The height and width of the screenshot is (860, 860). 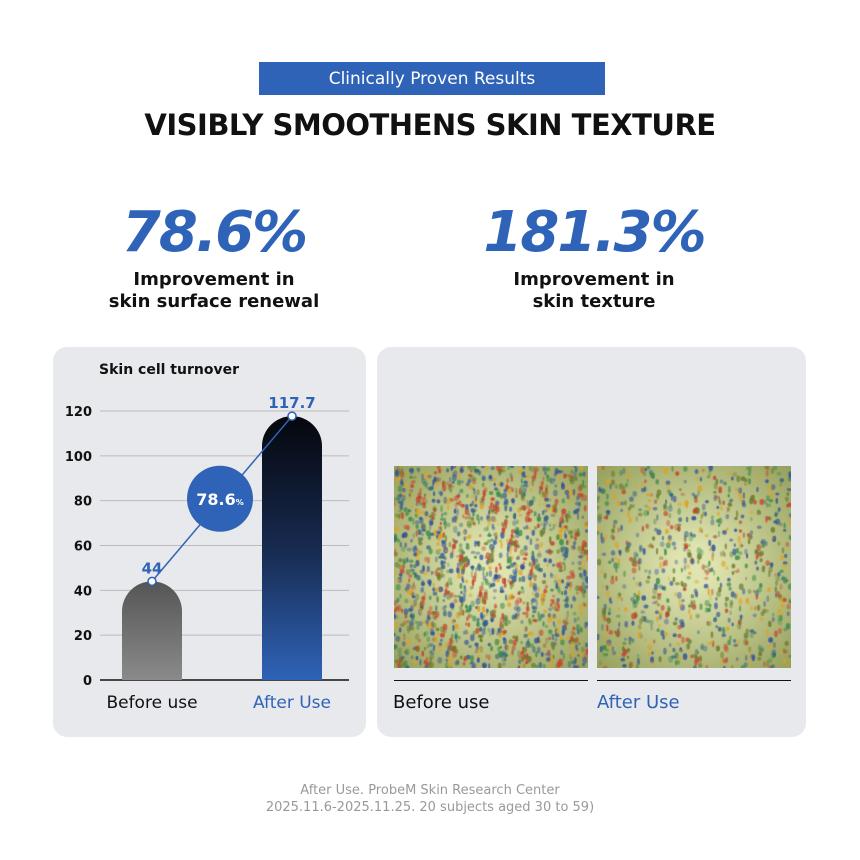 I want to click on chart-title: Skin cell turnover, so click(x=169, y=370).